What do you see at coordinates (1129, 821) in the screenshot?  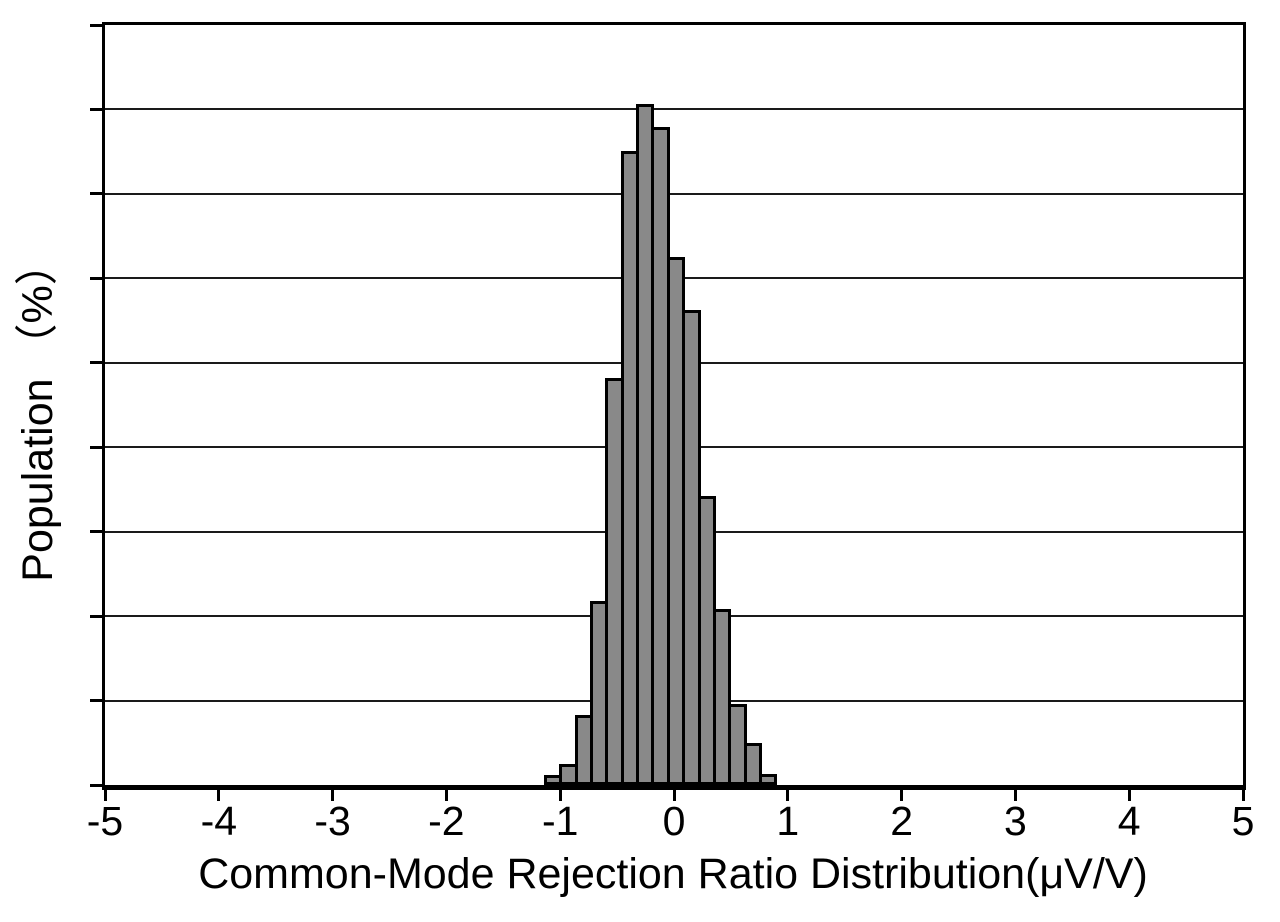 I see `x-tick-label: 4` at bounding box center [1129, 821].